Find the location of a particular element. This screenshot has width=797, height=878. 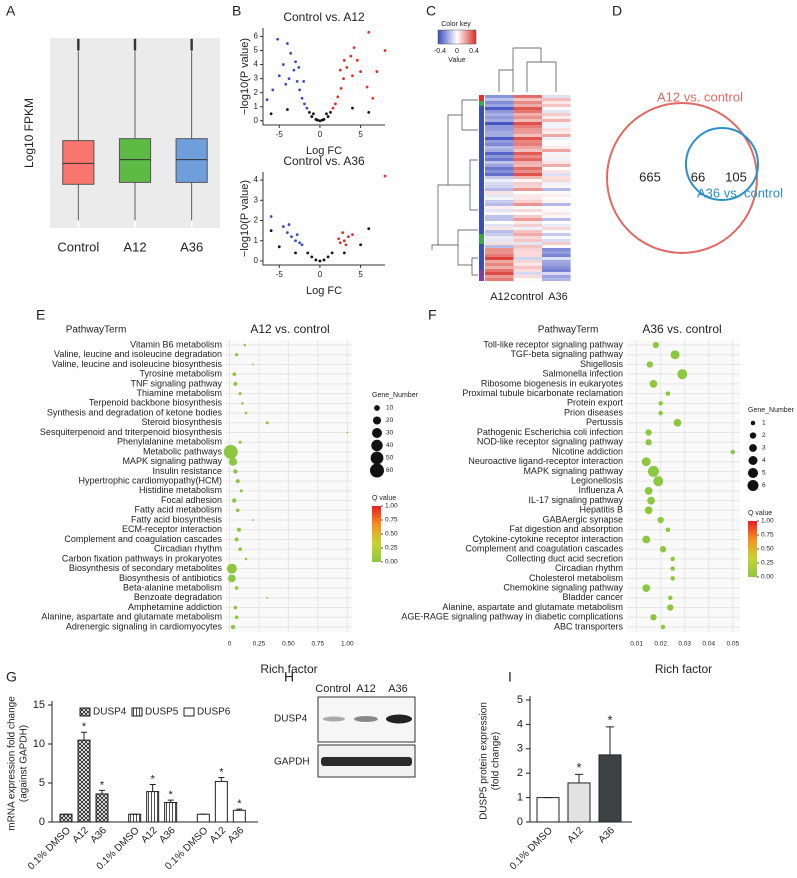

color-bar is located at coordinates (376, 534).